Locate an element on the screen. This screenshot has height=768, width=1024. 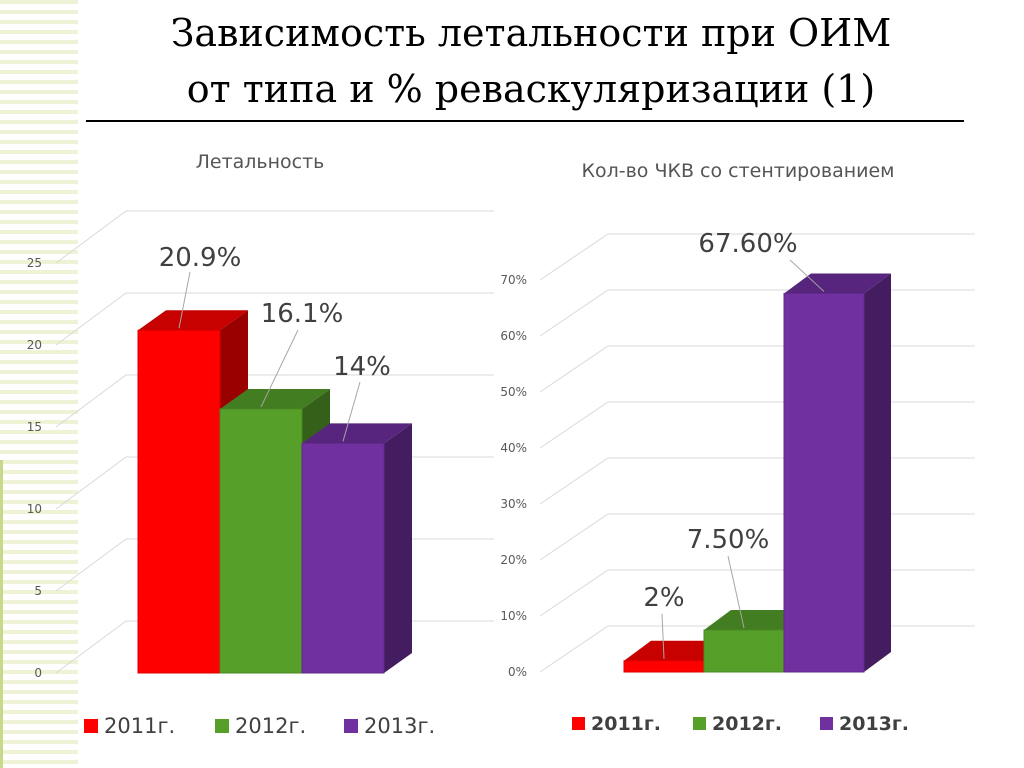
y-tick-label: 25 is located at coordinates (34, 263).